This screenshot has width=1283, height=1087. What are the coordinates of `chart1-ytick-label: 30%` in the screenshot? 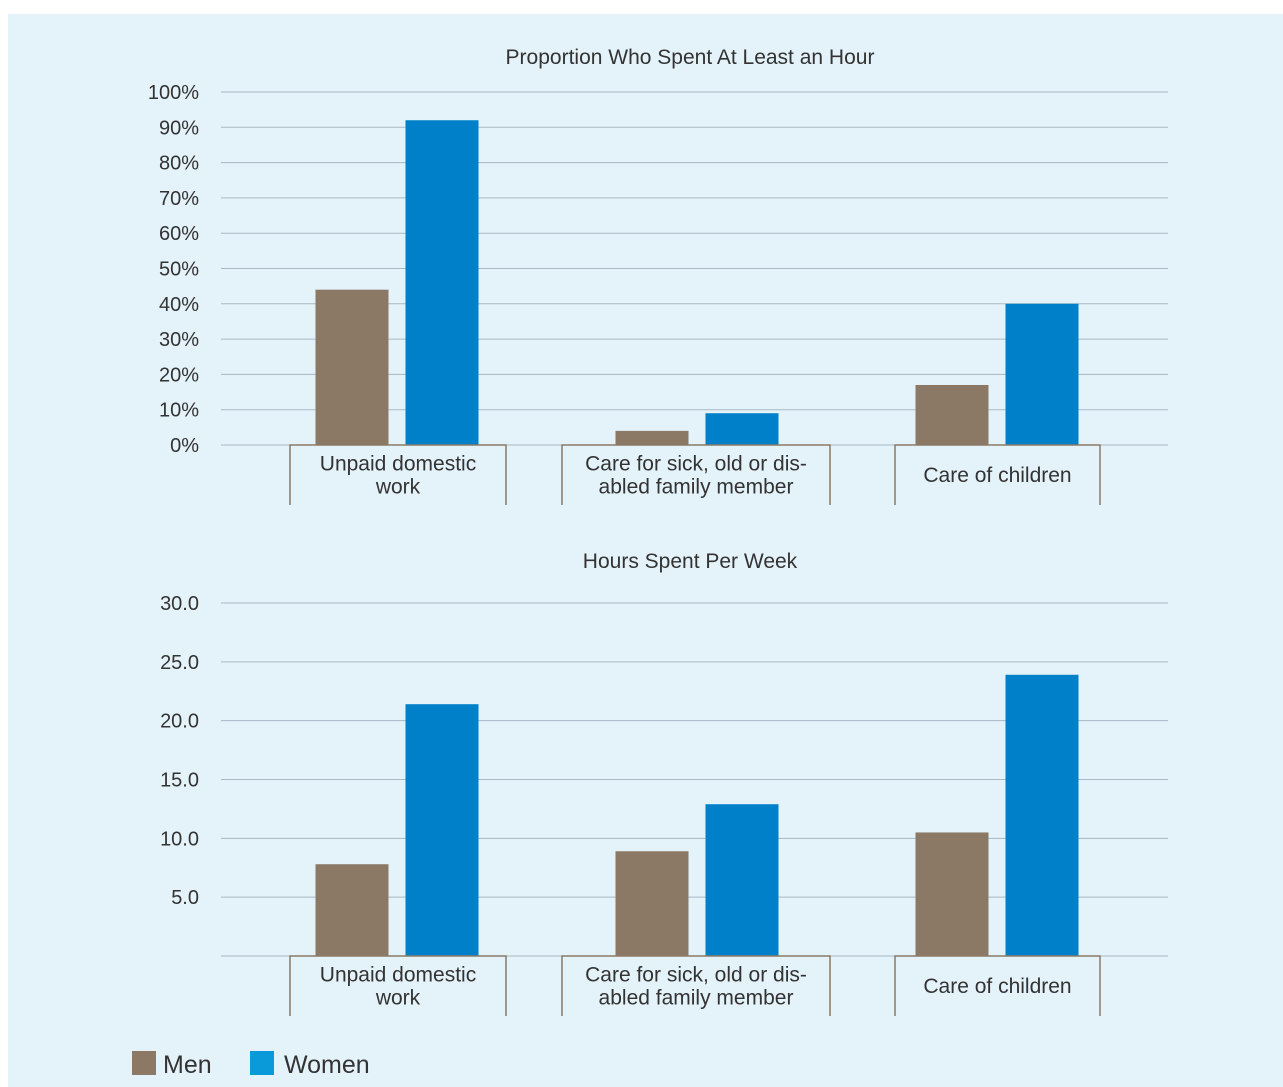 It's located at (179, 340).